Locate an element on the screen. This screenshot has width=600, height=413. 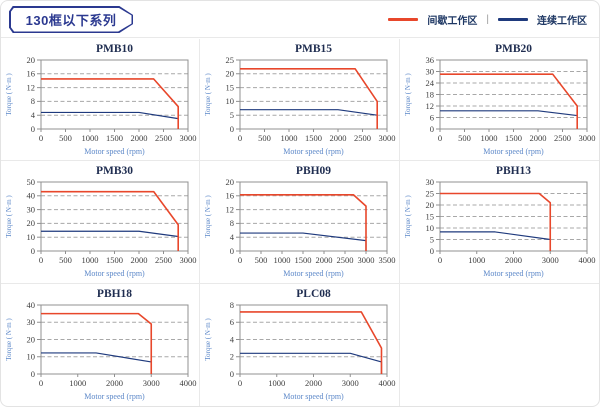
svg-text: 36 is located at coordinates (429, 60).